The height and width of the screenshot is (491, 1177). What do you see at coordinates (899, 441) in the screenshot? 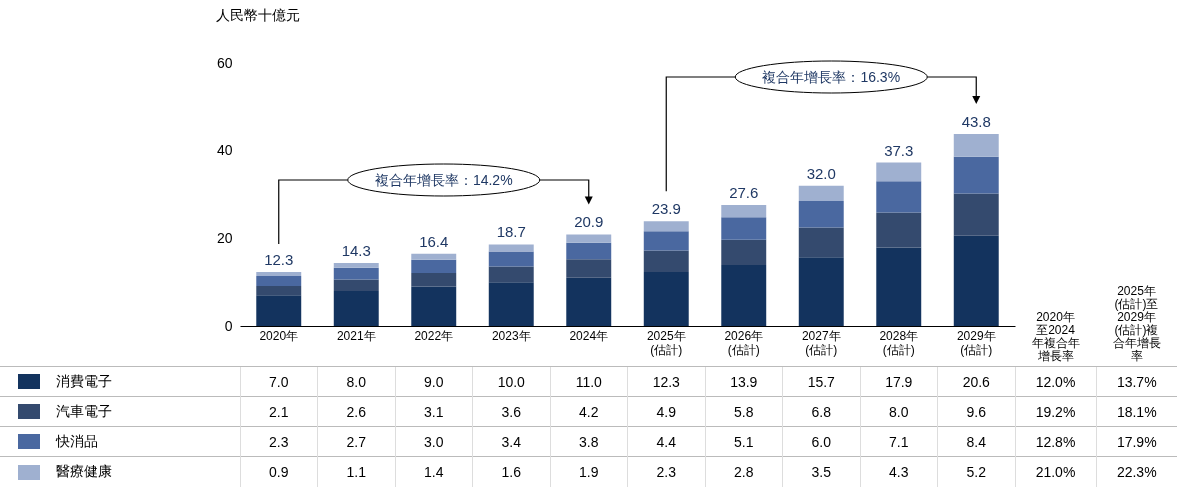
I see `data-label: 7.1` at bounding box center [899, 441].